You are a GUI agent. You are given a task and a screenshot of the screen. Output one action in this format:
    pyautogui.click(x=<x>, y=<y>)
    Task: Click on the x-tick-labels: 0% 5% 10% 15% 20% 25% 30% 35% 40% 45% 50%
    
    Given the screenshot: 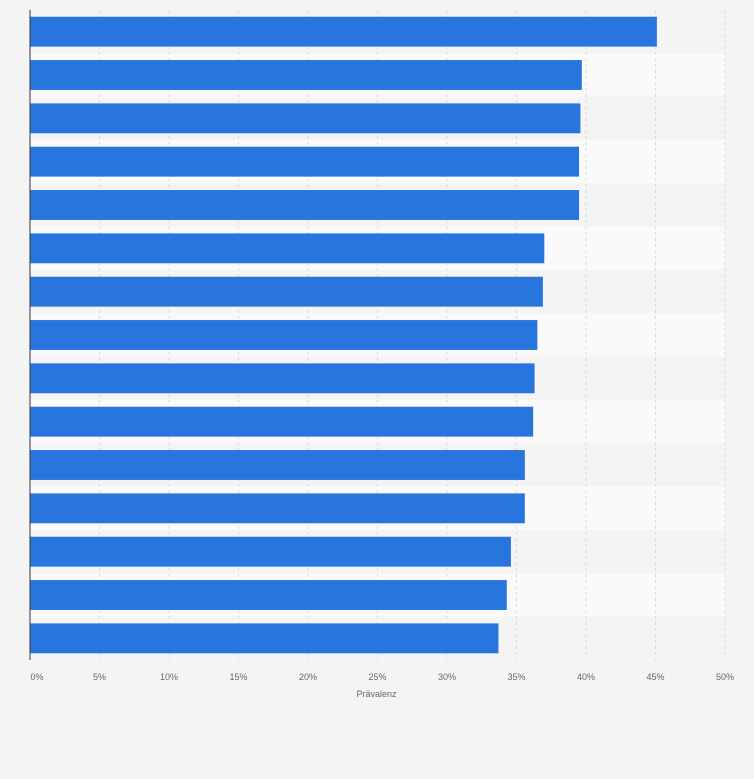 What is the action you would take?
    pyautogui.click(x=382, y=677)
    